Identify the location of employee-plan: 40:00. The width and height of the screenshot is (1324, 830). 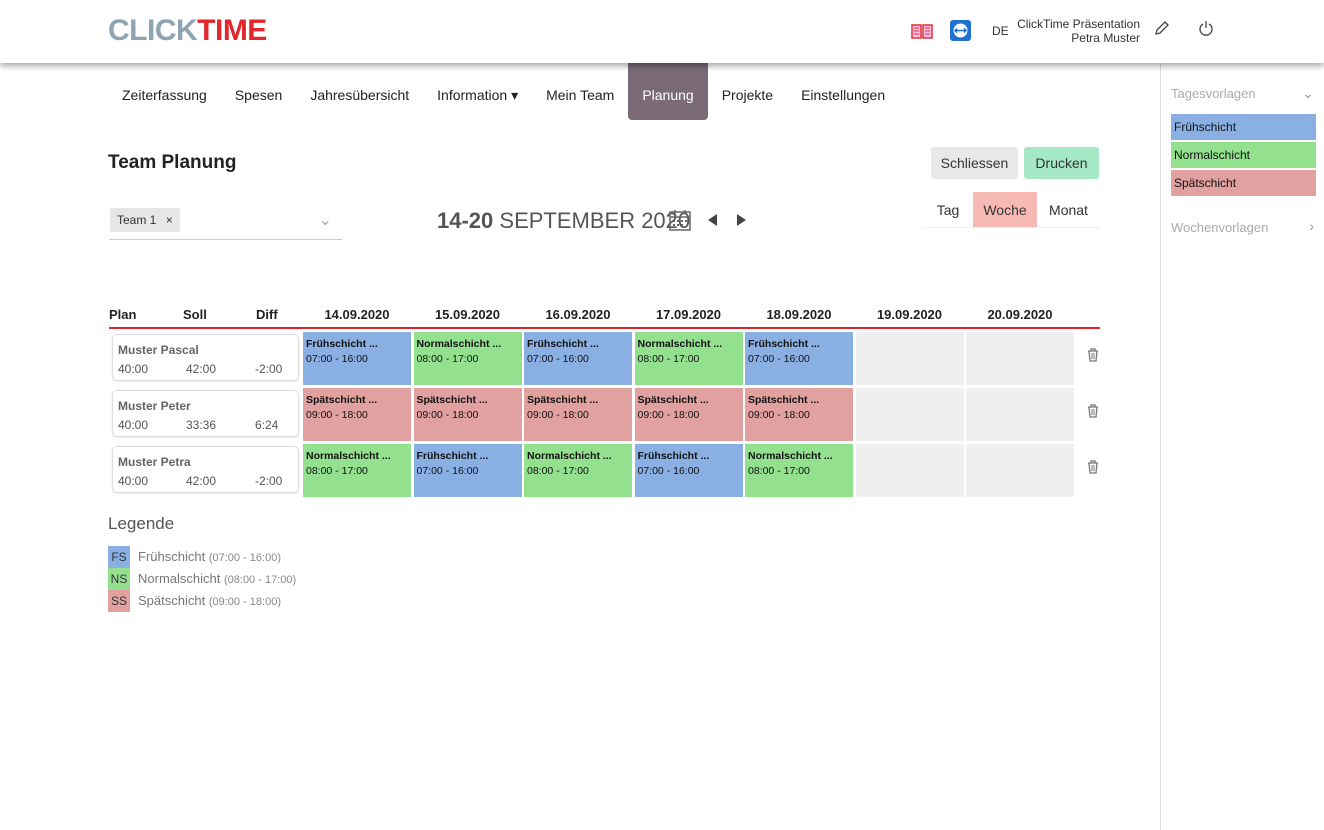
(133, 481).